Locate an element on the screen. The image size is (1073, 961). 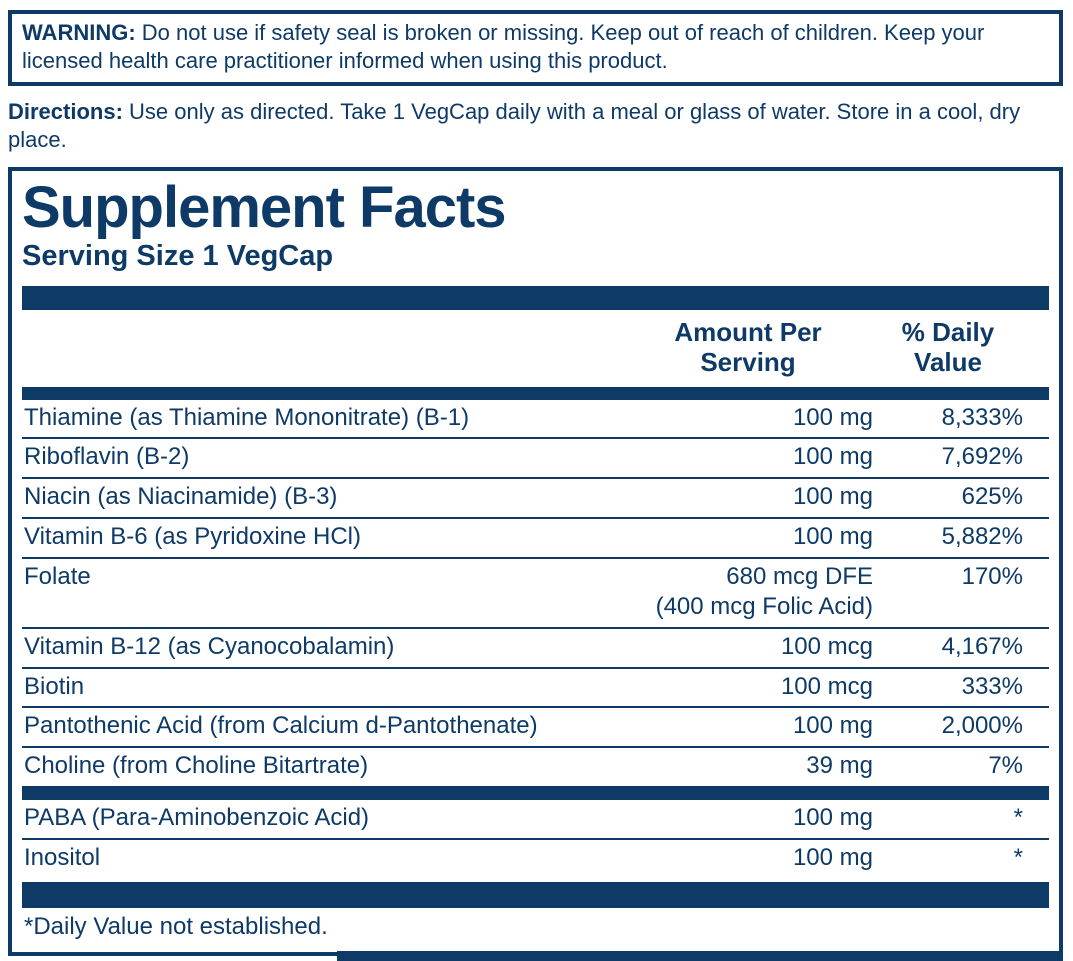
divider-bar-middle is located at coordinates (535, 792).